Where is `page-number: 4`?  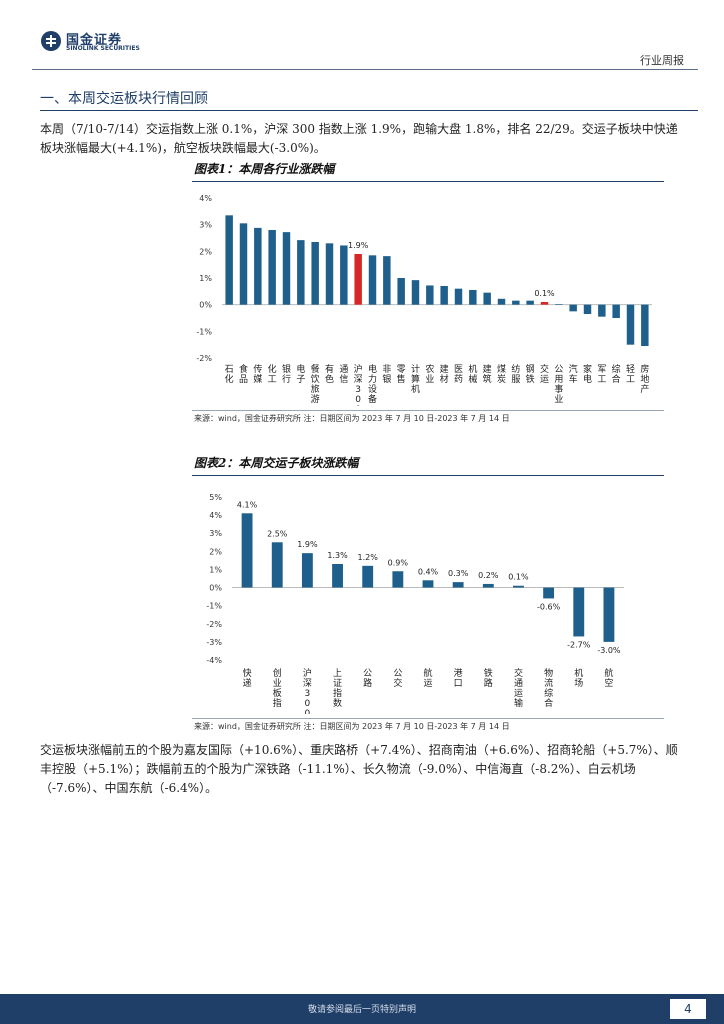
page-number: 4 is located at coordinates (688, 1009).